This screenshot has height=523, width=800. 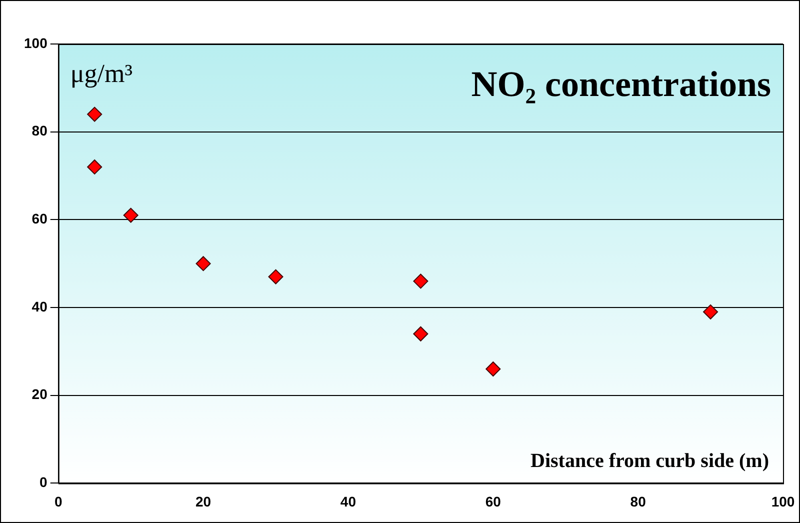 What do you see at coordinates (44, 482) in the screenshot?
I see `y-tick-label: 0` at bounding box center [44, 482].